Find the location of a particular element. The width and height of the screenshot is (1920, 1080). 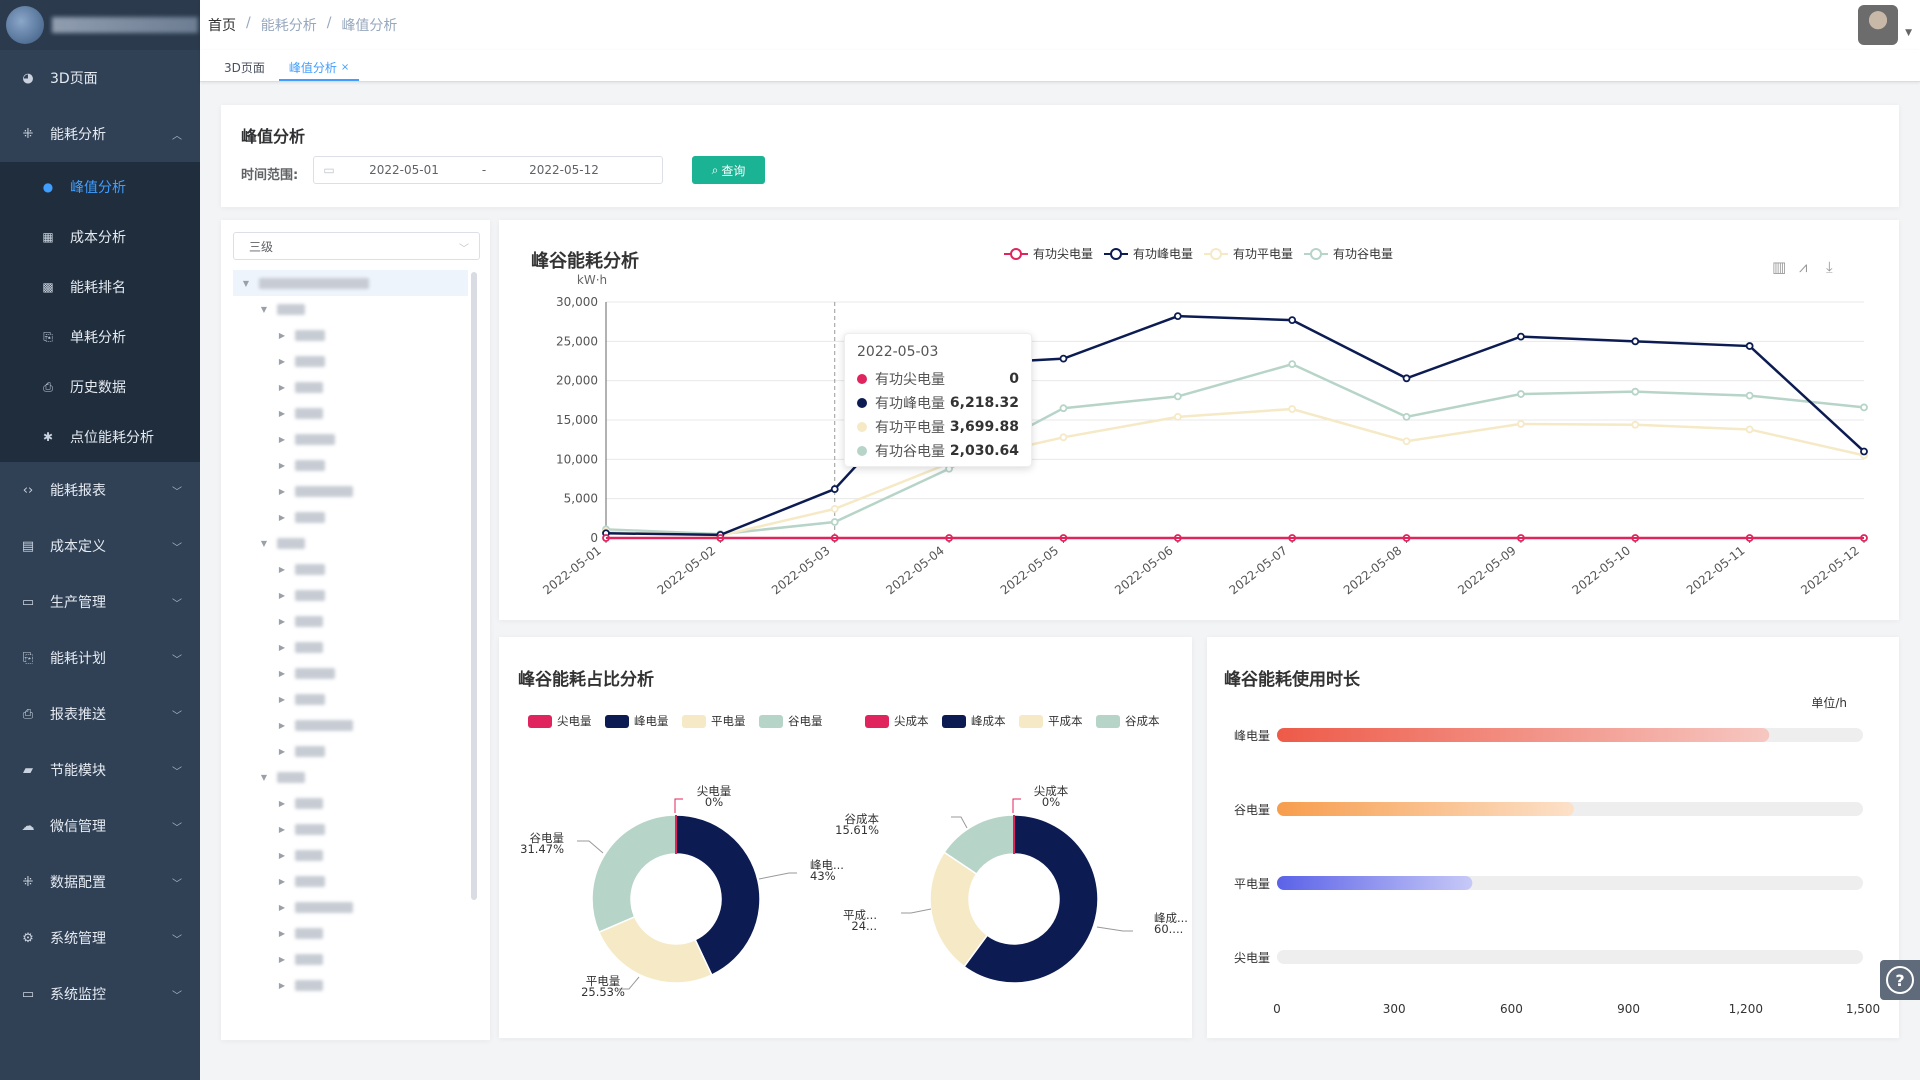

close-icon: × is located at coordinates (345, 67).